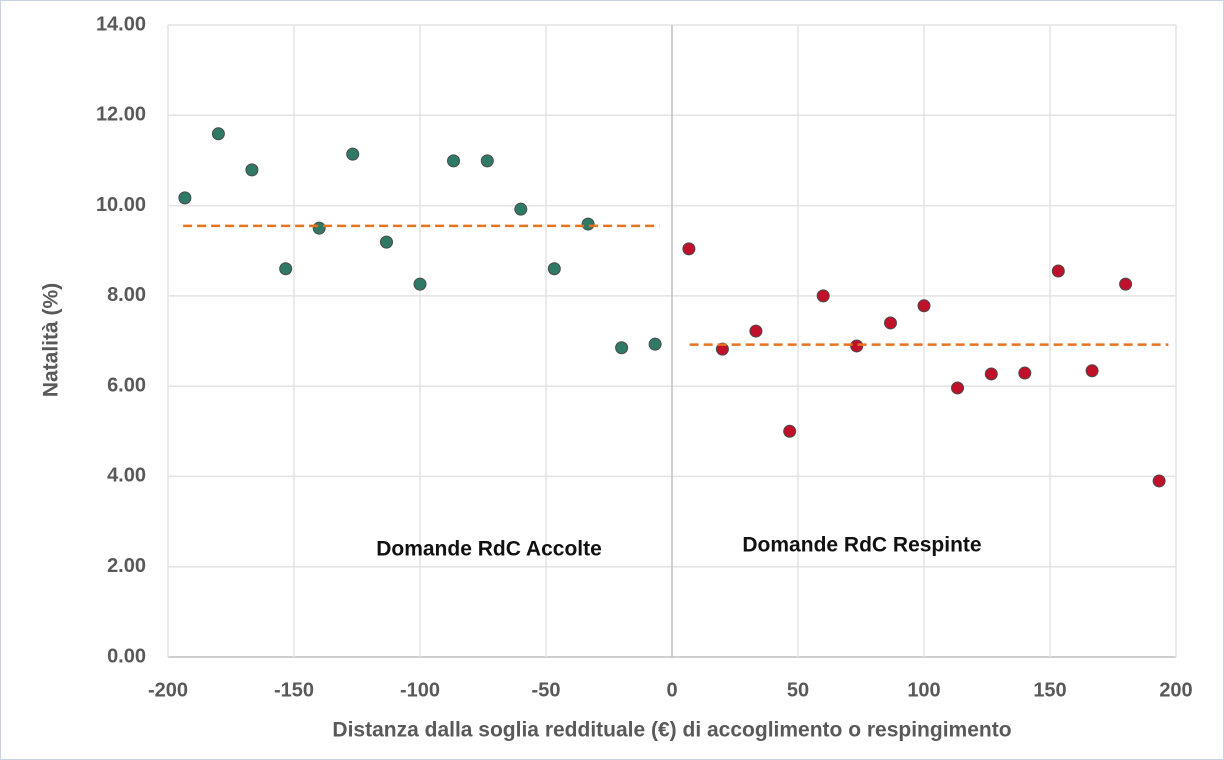  I want to click on x-tick-label: 0, so click(671, 690).